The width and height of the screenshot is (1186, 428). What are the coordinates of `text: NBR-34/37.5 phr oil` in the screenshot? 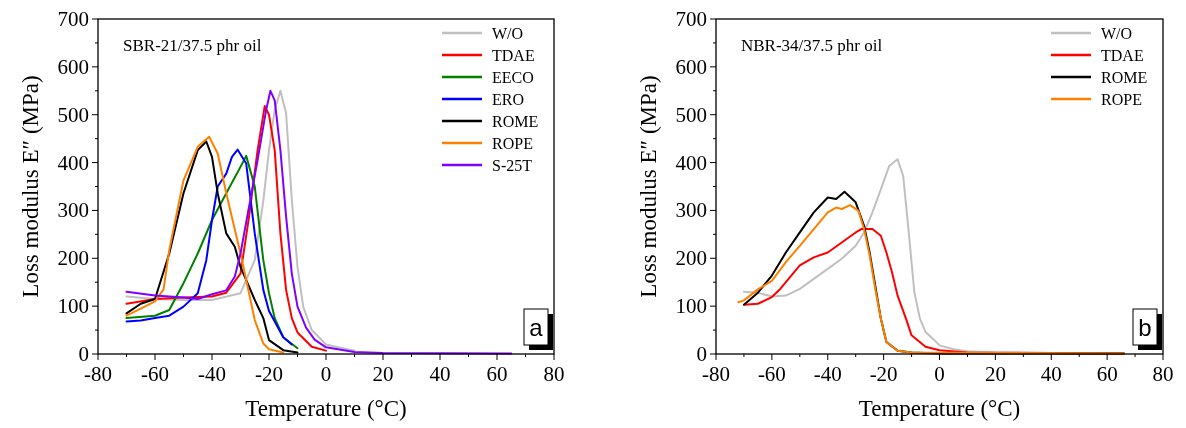 It's located at (812, 45).